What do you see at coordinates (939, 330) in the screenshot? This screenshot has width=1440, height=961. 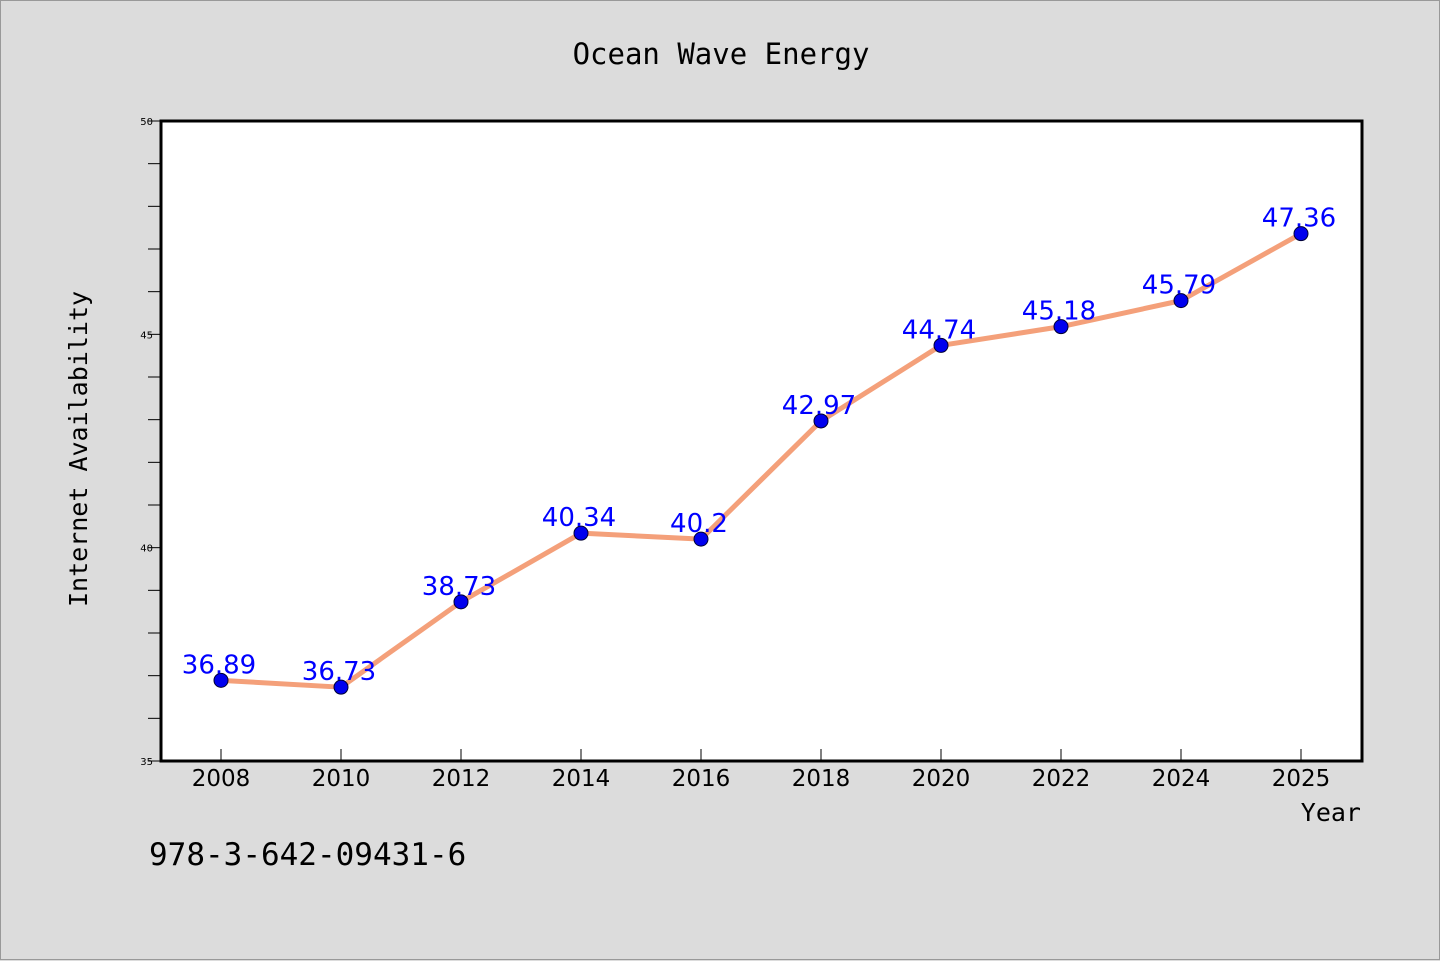 I see `data-label: 44.74` at bounding box center [939, 330].